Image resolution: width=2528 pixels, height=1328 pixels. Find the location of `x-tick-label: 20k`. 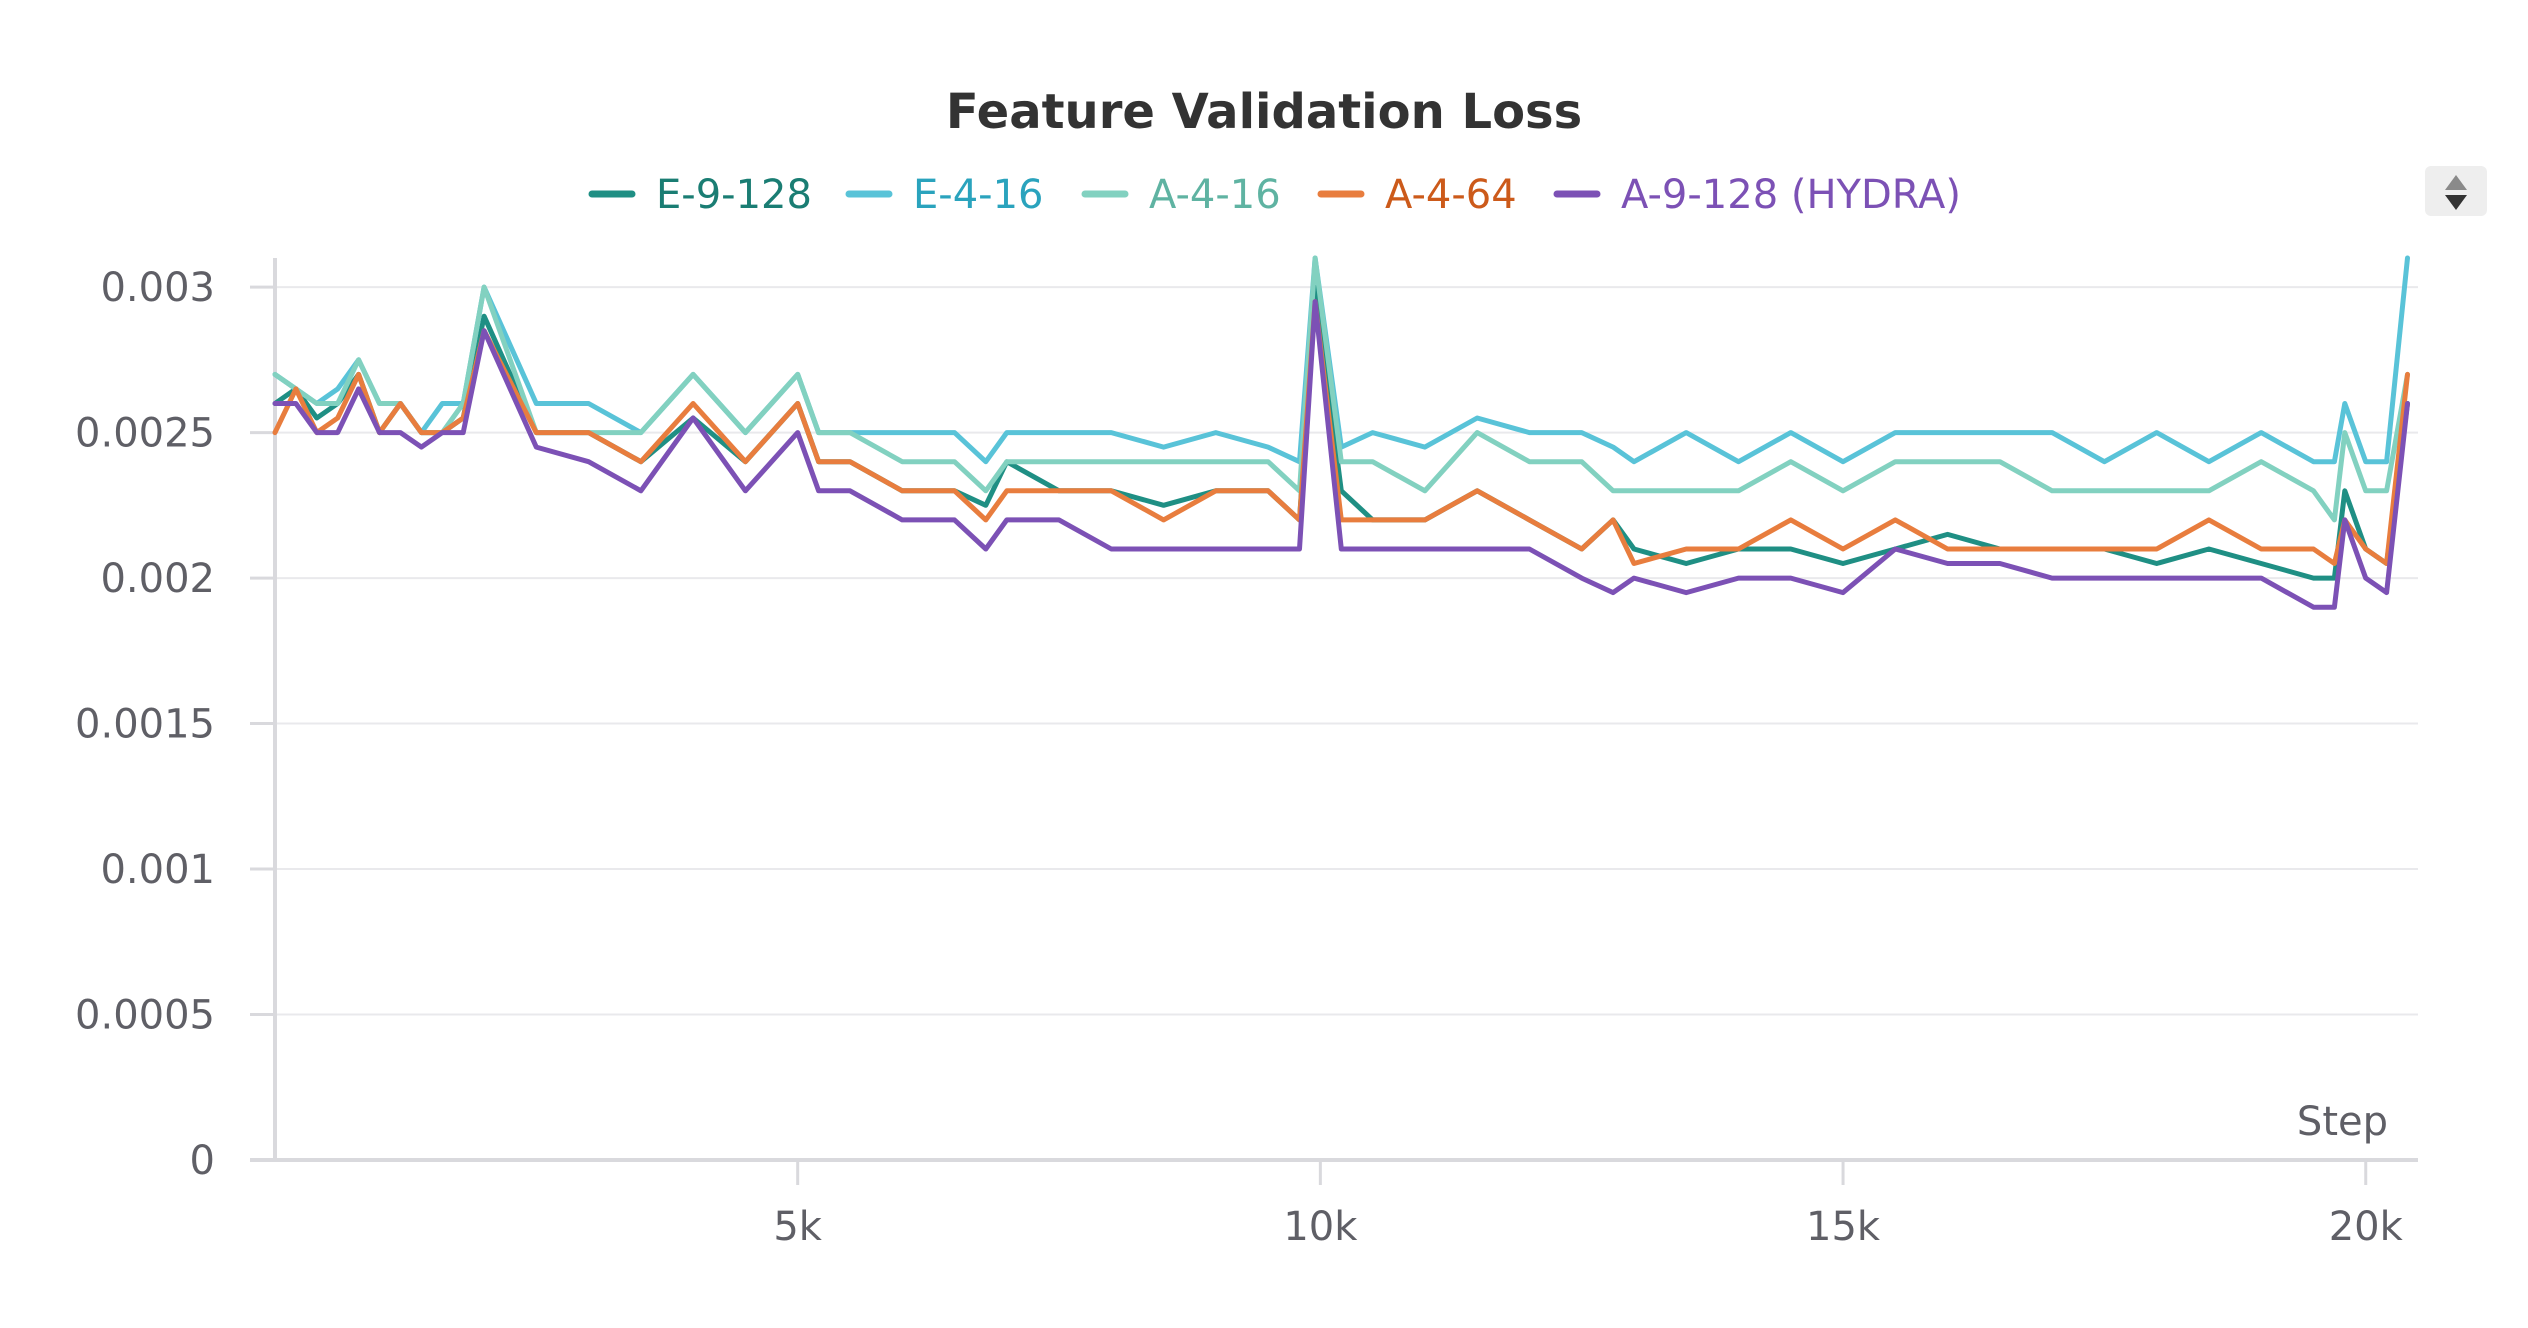

x-tick-label: 20k is located at coordinates (2366, 1227).